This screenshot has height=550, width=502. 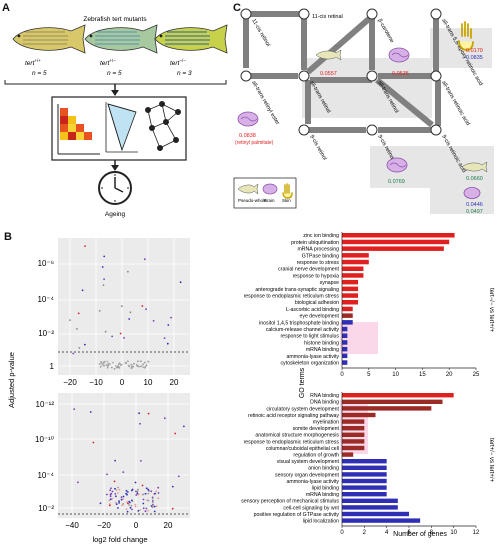 What do you see at coordinates (254, 143) in the screenshot?
I see `value-4b: (retinyl palmitate)` at bounding box center [254, 143].